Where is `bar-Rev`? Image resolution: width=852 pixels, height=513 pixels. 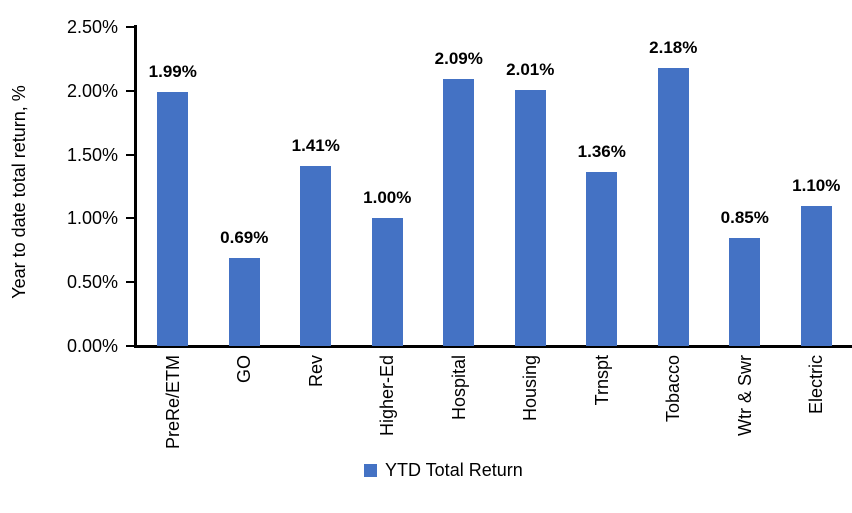
bar-Rev is located at coordinates (316, 256).